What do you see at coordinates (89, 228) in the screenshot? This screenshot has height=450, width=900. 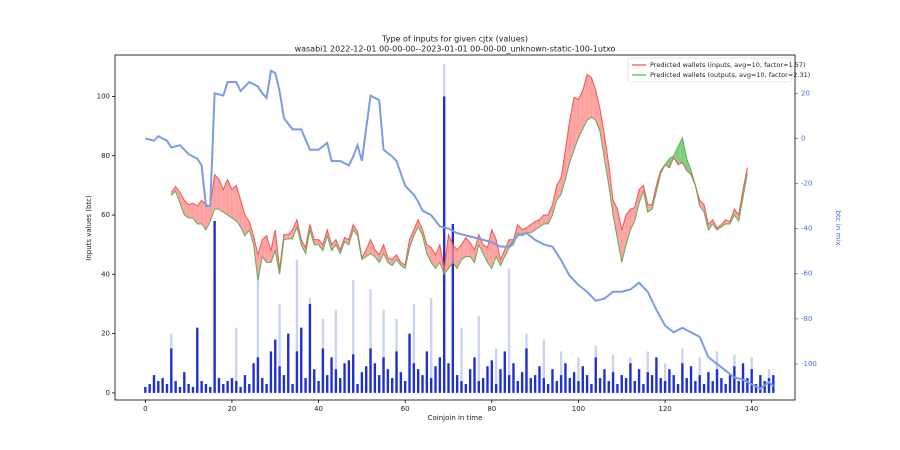 I see `y-axis-label: Inputs values (btc)` at bounding box center [89, 228].